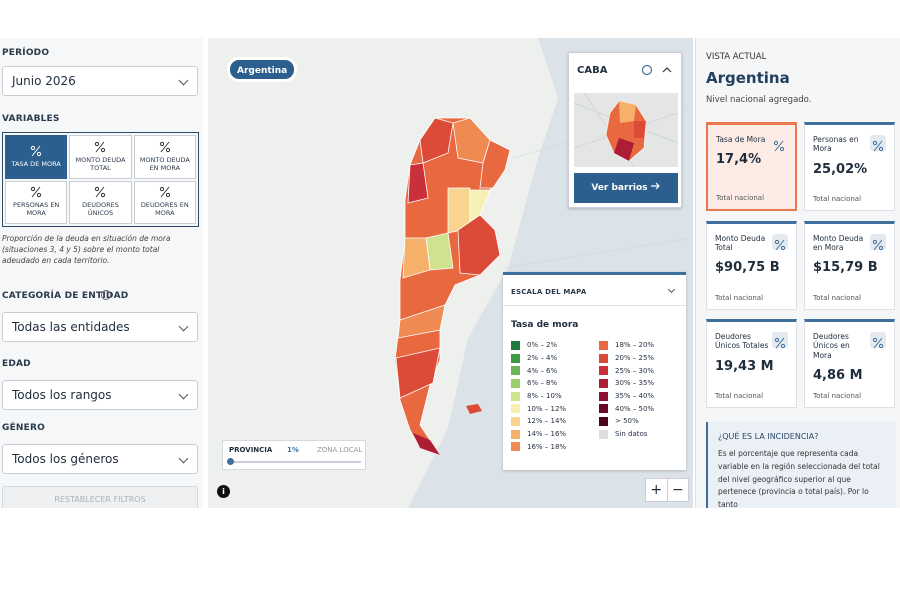  Describe the element at coordinates (164, 202) in the screenshot. I see `variable-option: DEUDORES EN MORA` at that location.